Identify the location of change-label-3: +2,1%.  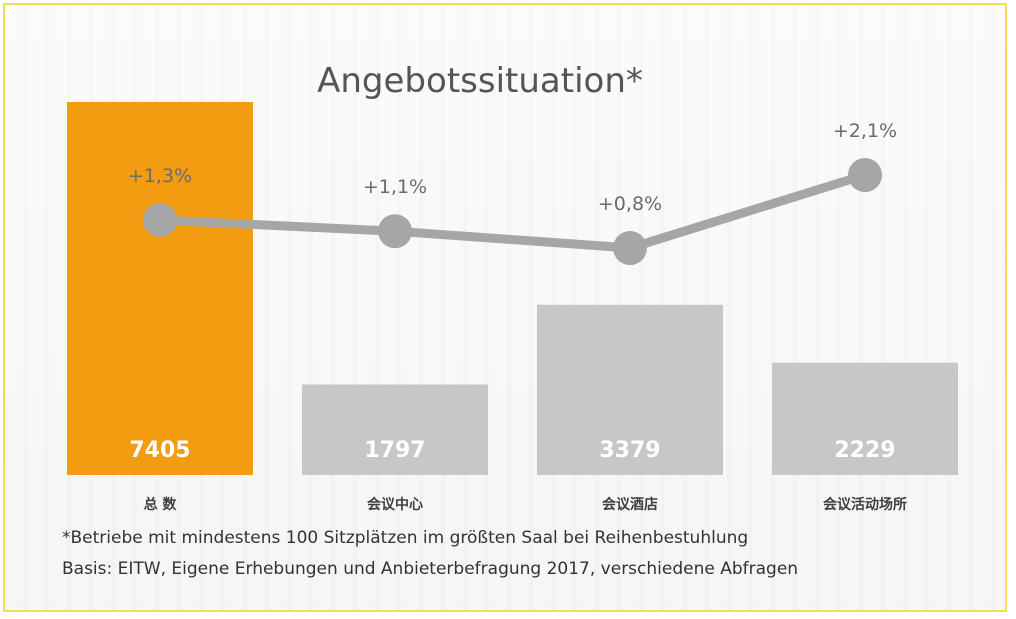
(865, 131).